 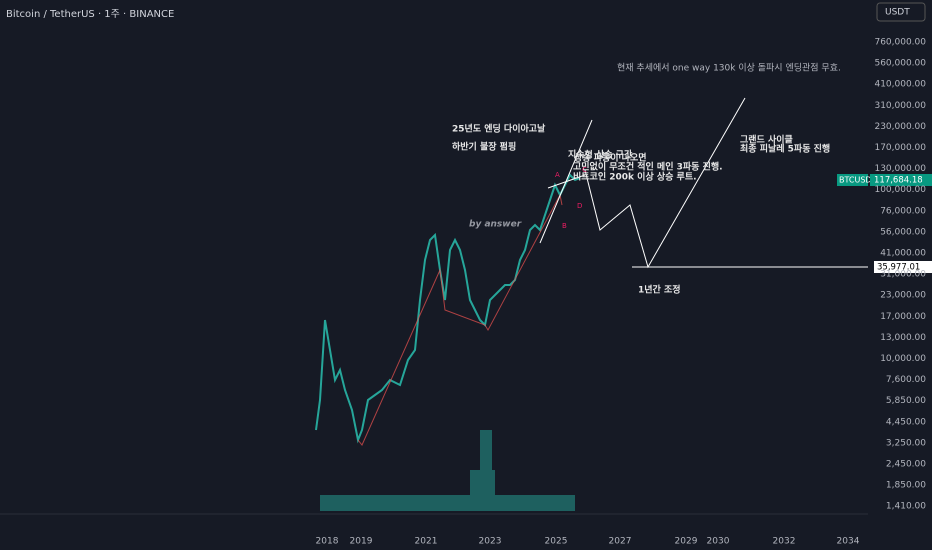 What do you see at coordinates (484, 147) in the screenshot?
I see `annotation: 하반기 불장 펌핑` at bounding box center [484, 147].